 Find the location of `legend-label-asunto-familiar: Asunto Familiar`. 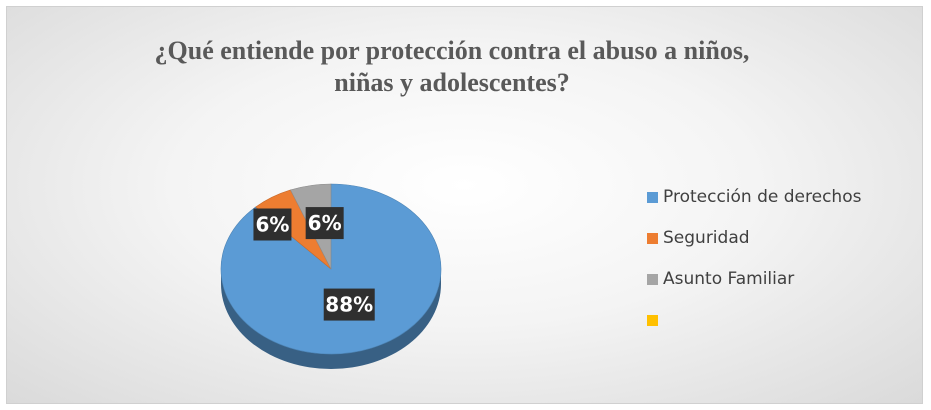

legend-label-asunto-familiar: Asunto Familiar is located at coordinates (729, 279).